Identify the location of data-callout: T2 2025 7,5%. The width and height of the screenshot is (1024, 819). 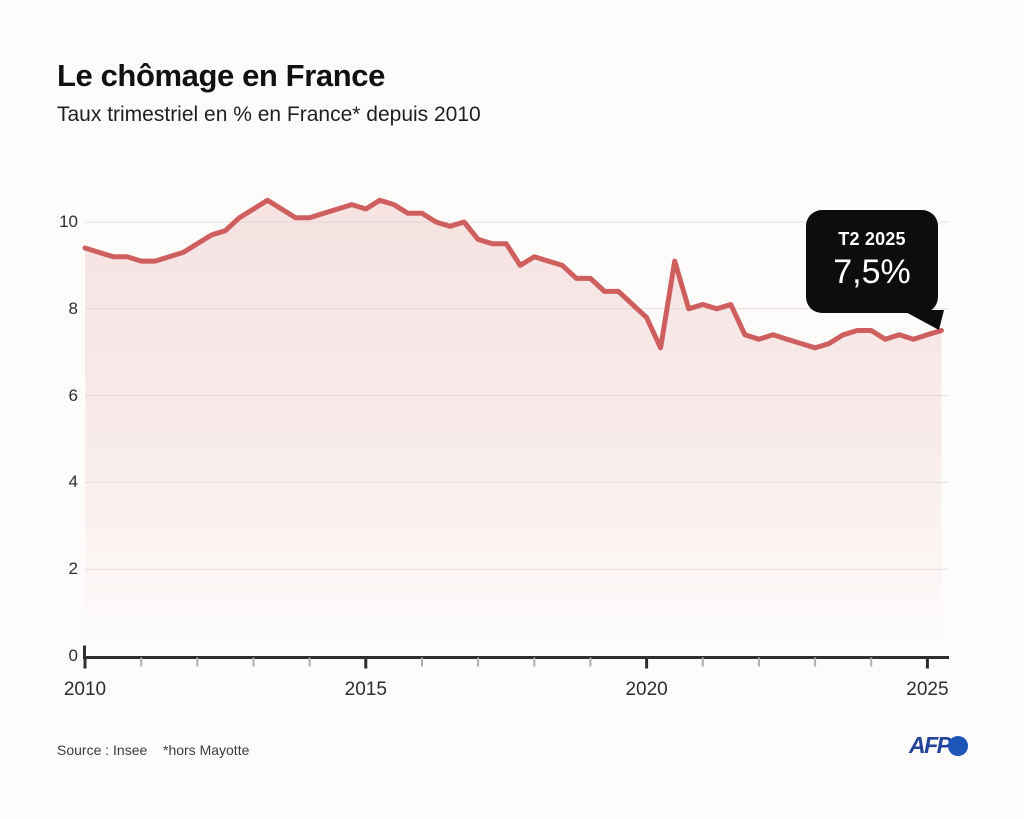
(875, 270).